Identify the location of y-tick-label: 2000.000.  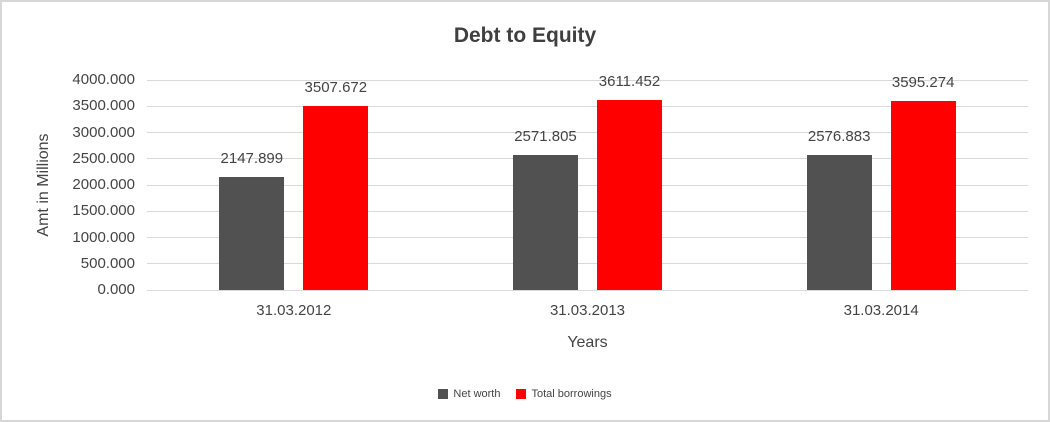
(103, 184).